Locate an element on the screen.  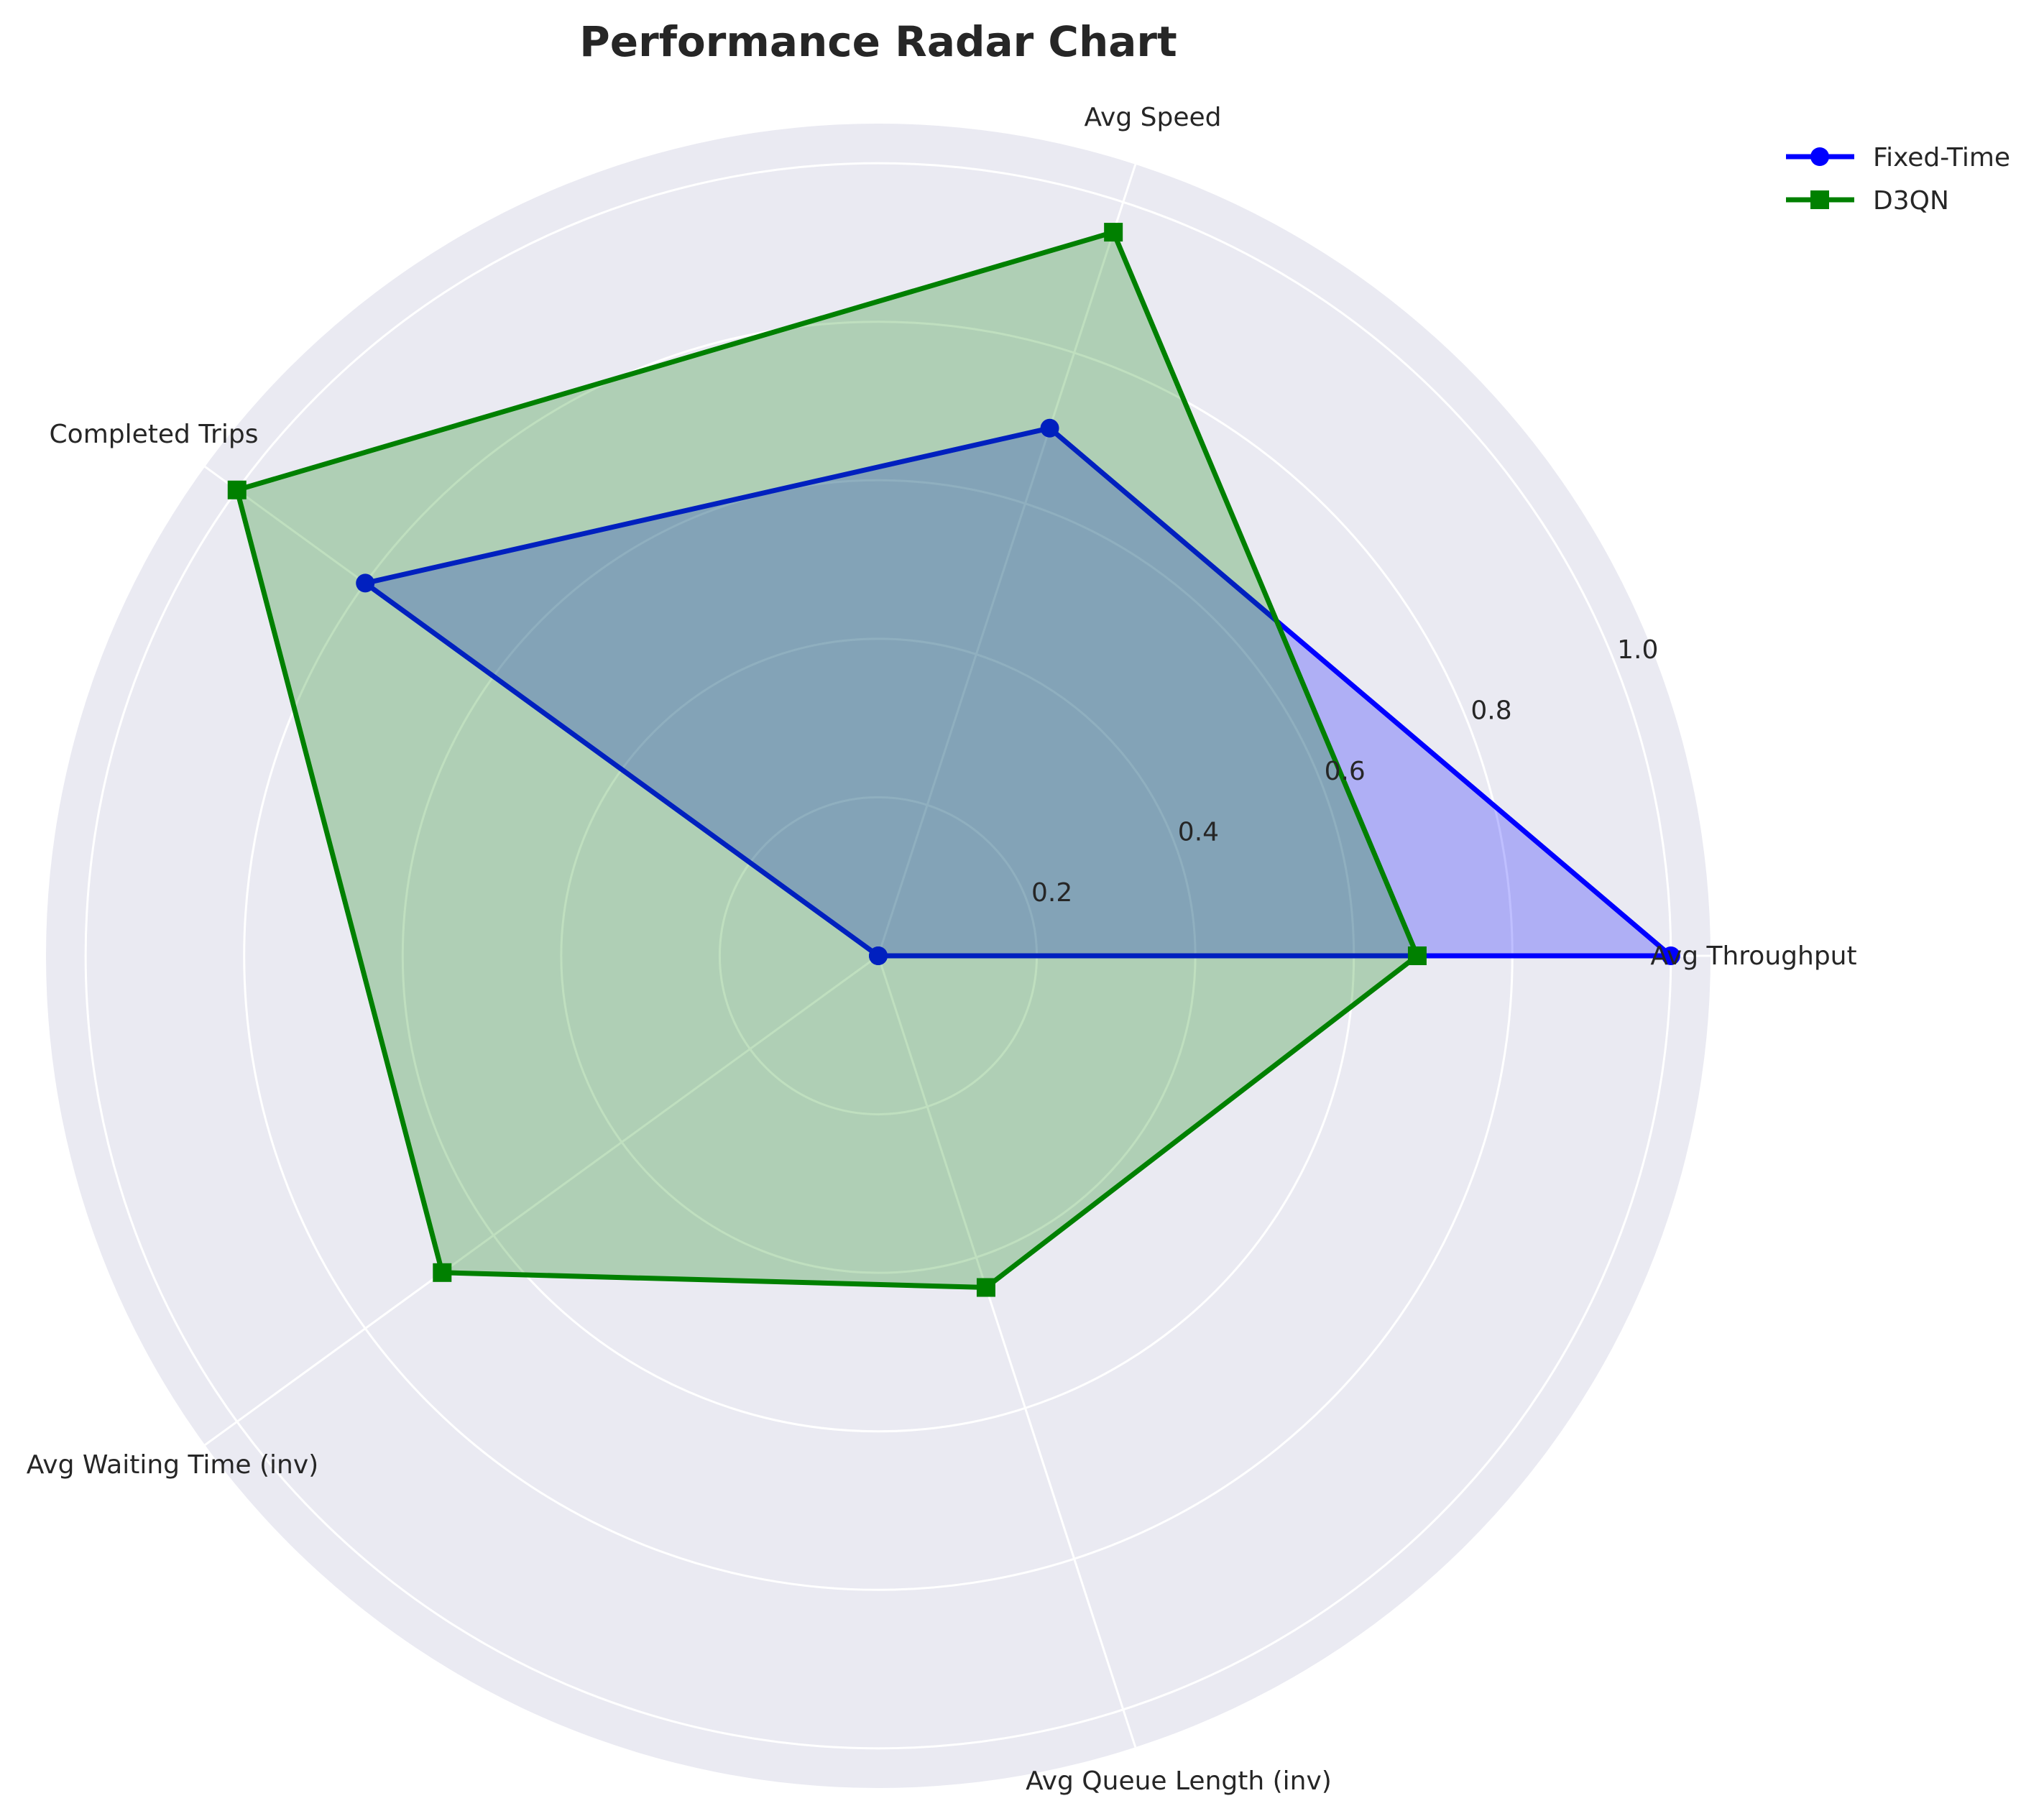
category-label-4: Avg Queue Length (inv) is located at coordinates (1179, 1781).